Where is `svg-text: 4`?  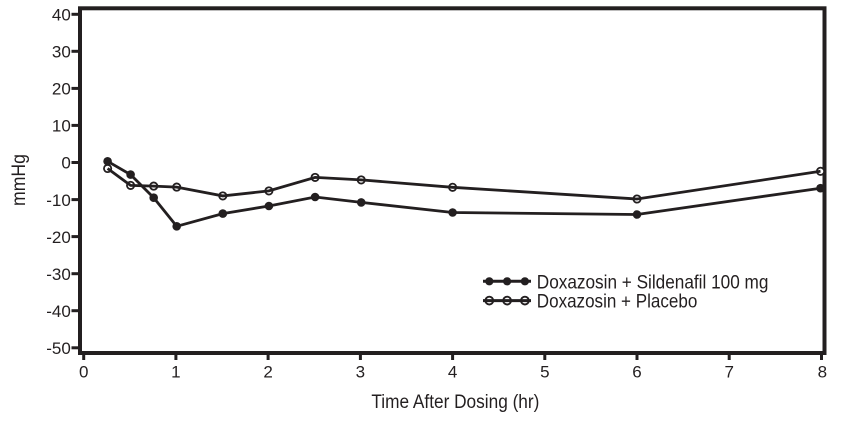
svg-text: 4 is located at coordinates (452, 372).